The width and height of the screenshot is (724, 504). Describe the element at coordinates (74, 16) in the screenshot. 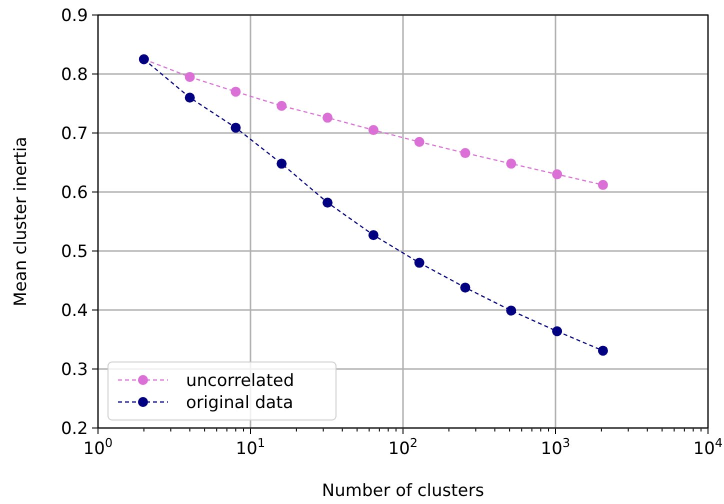

I see `y-tick-label: 0.9` at that location.